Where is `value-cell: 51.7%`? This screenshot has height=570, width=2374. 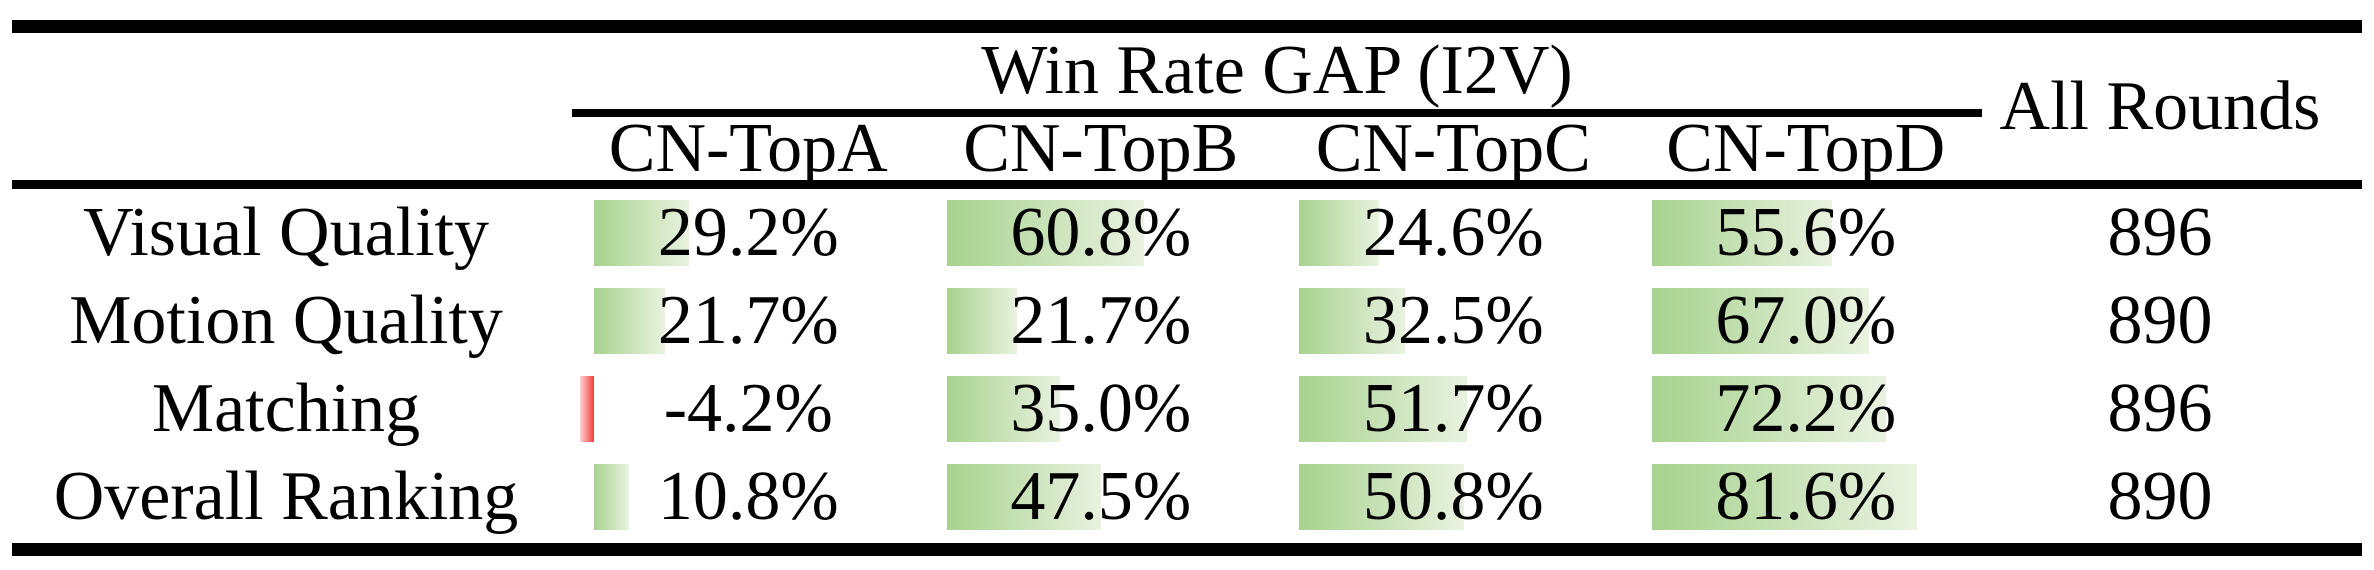
value-cell: 51.7% is located at coordinates (1453, 409).